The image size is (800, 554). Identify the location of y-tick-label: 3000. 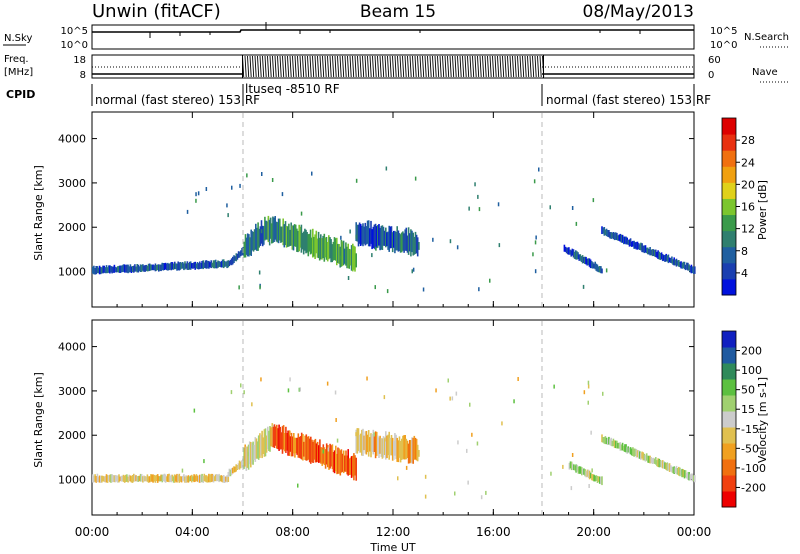
(72, 183).